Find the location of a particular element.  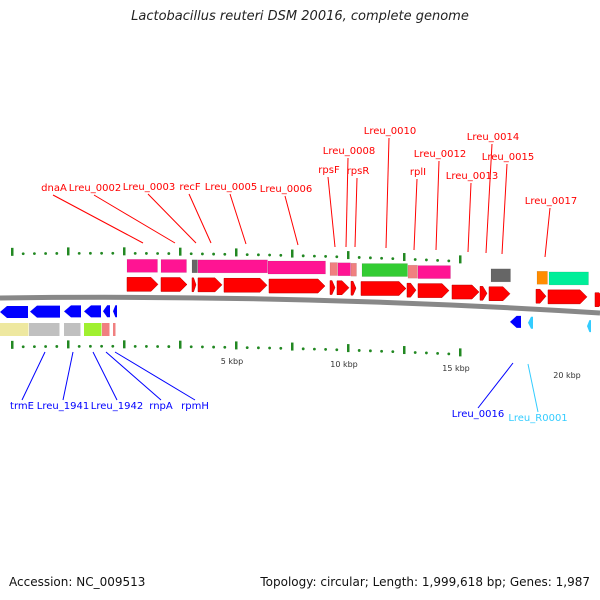

gene-label: Lreu_1941 is located at coordinates (63, 406).